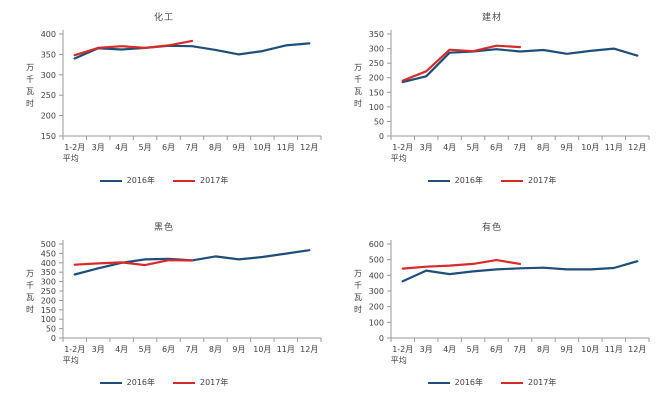 The image size is (656, 405). Describe the element at coordinates (163, 228) in the screenshot. I see `chart-title: 黑色` at that location.